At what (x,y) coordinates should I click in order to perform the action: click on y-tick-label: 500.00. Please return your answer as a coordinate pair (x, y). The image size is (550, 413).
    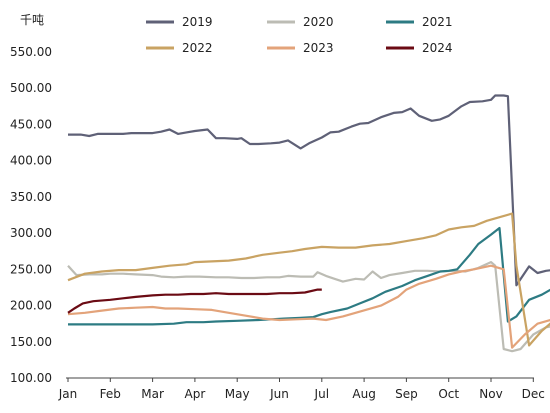
    Looking at the image, I should click on (31, 88).